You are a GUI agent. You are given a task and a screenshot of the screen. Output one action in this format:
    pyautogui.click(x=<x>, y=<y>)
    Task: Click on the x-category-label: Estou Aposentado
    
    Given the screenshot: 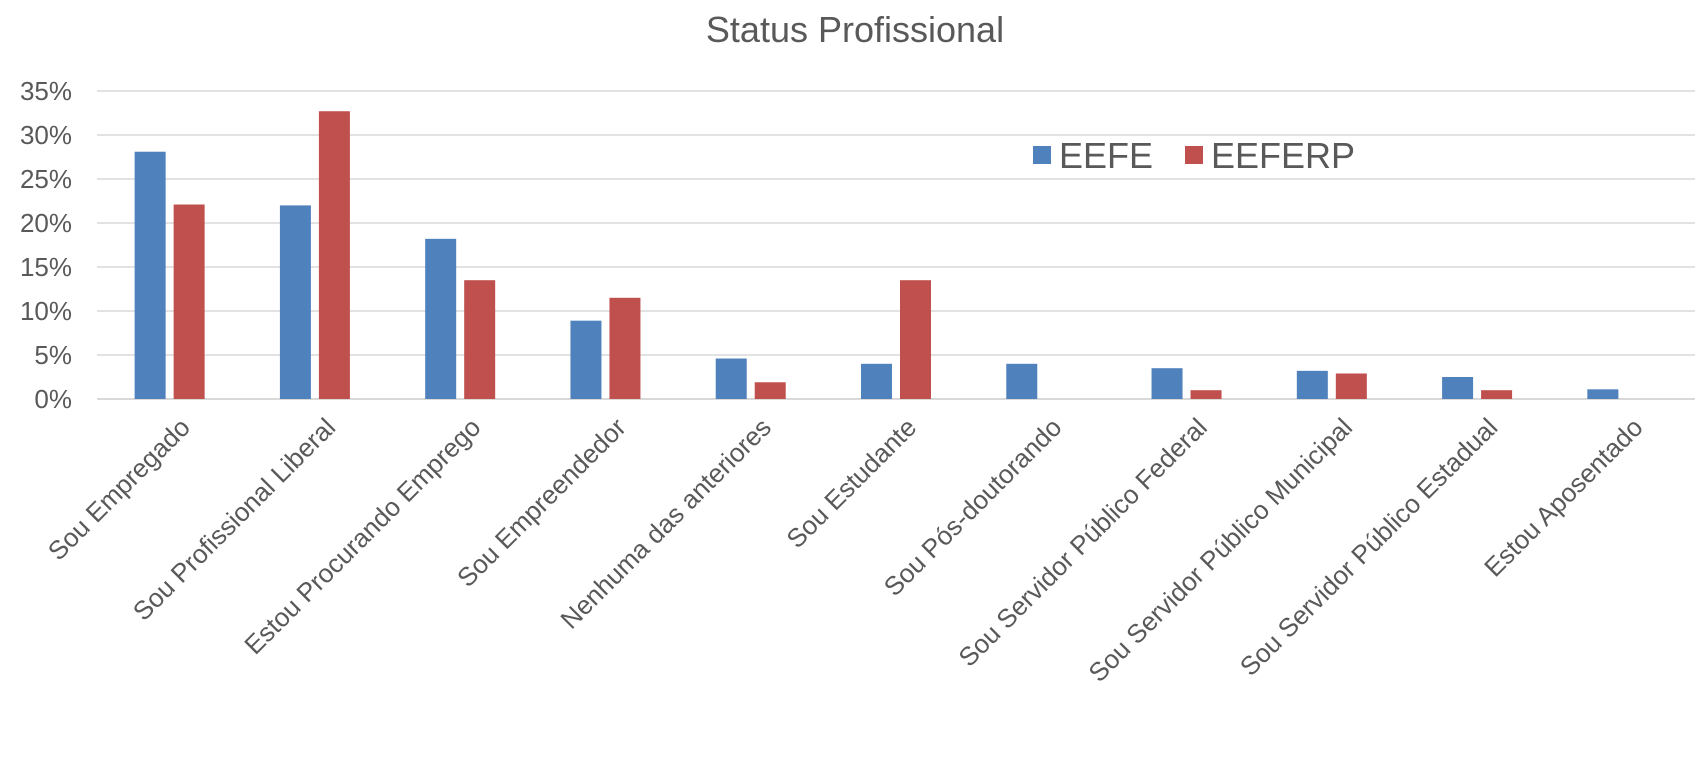 What is the action you would take?
    pyautogui.click(x=1563, y=497)
    